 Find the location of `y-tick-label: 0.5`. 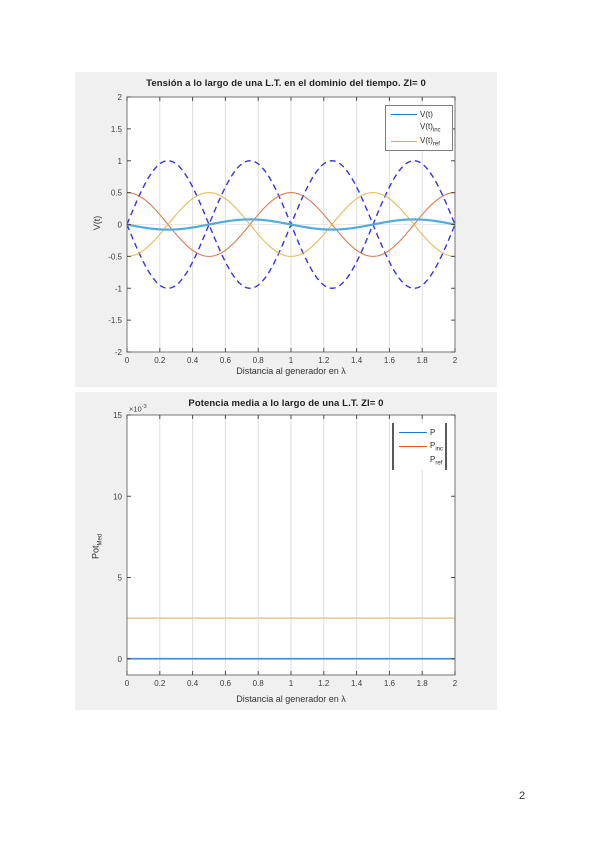

y-tick-label: 0.5 is located at coordinates (117, 193).